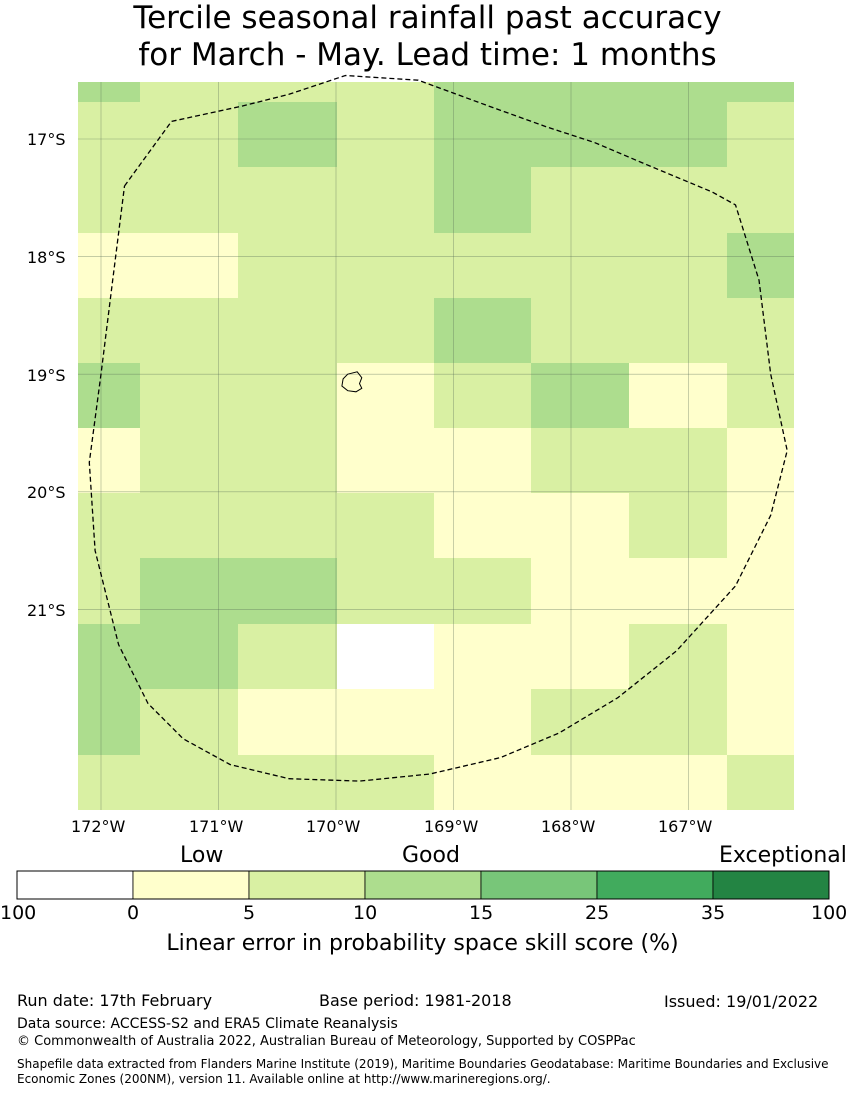 The width and height of the screenshot is (855, 1095). What do you see at coordinates (98, 826) in the screenshot?
I see `lon-label-172w: 172°W` at bounding box center [98, 826].